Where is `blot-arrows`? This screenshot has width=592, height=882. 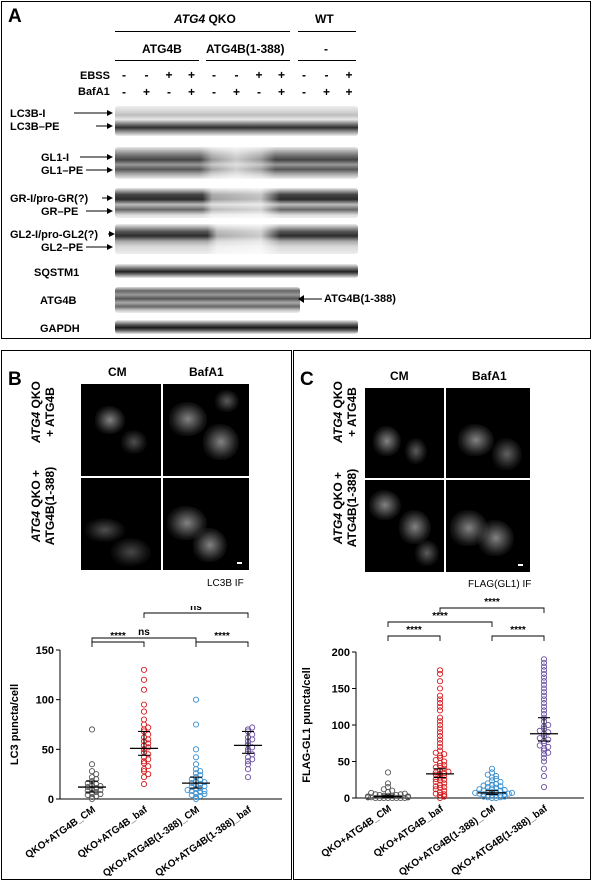
blot-arrows is located at coordinates (94, 180).